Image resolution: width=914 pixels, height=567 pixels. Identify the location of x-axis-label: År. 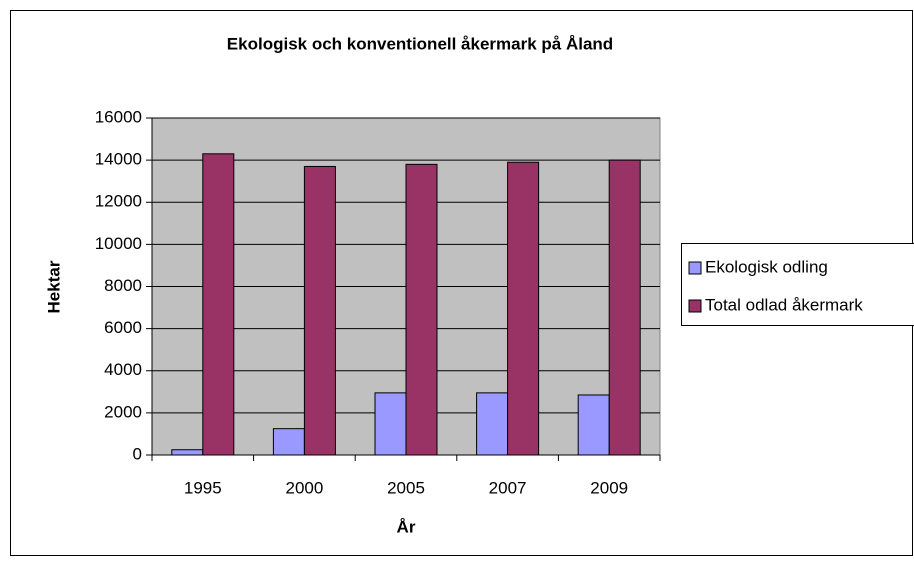
(406, 526).